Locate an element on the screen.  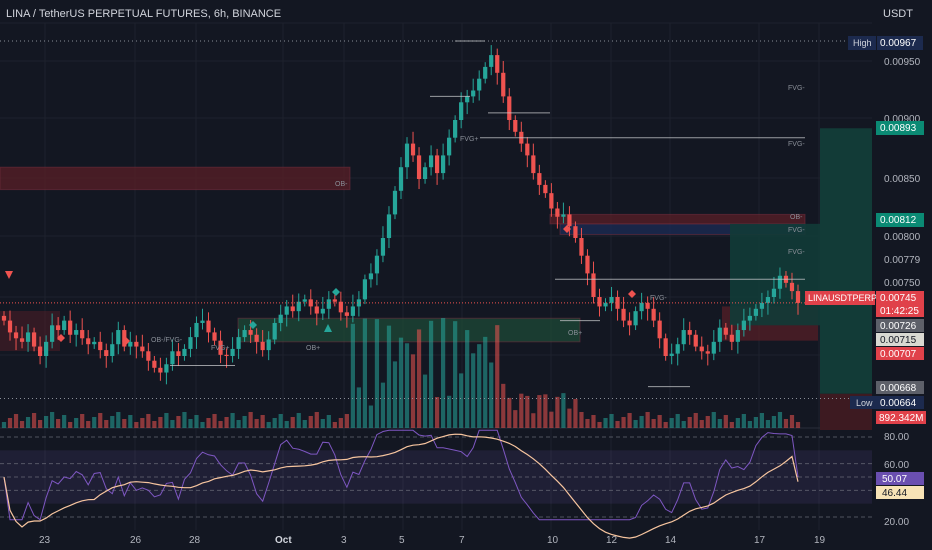
rsi-value: 50.07 is located at coordinates (894, 479).